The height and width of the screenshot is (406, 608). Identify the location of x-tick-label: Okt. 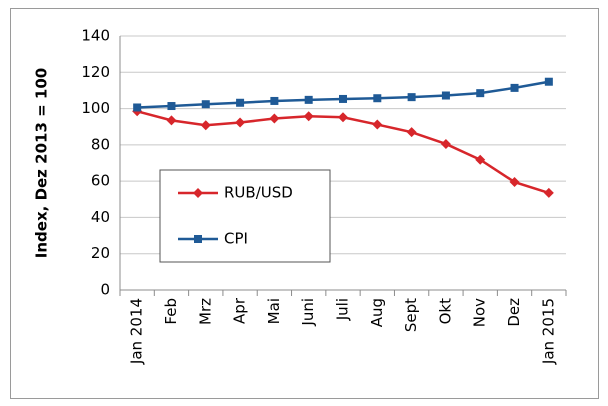
(445, 311).